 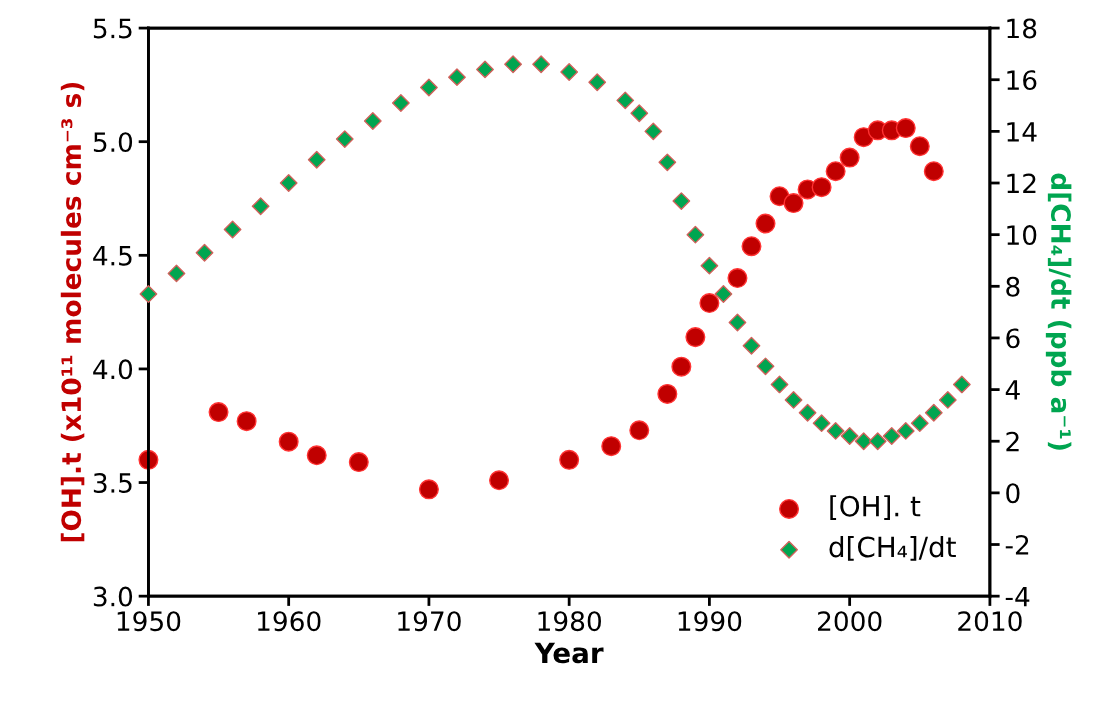 What do you see at coordinates (1012, 390) in the screenshot?
I see `y2-tick-label: 4` at bounding box center [1012, 390].